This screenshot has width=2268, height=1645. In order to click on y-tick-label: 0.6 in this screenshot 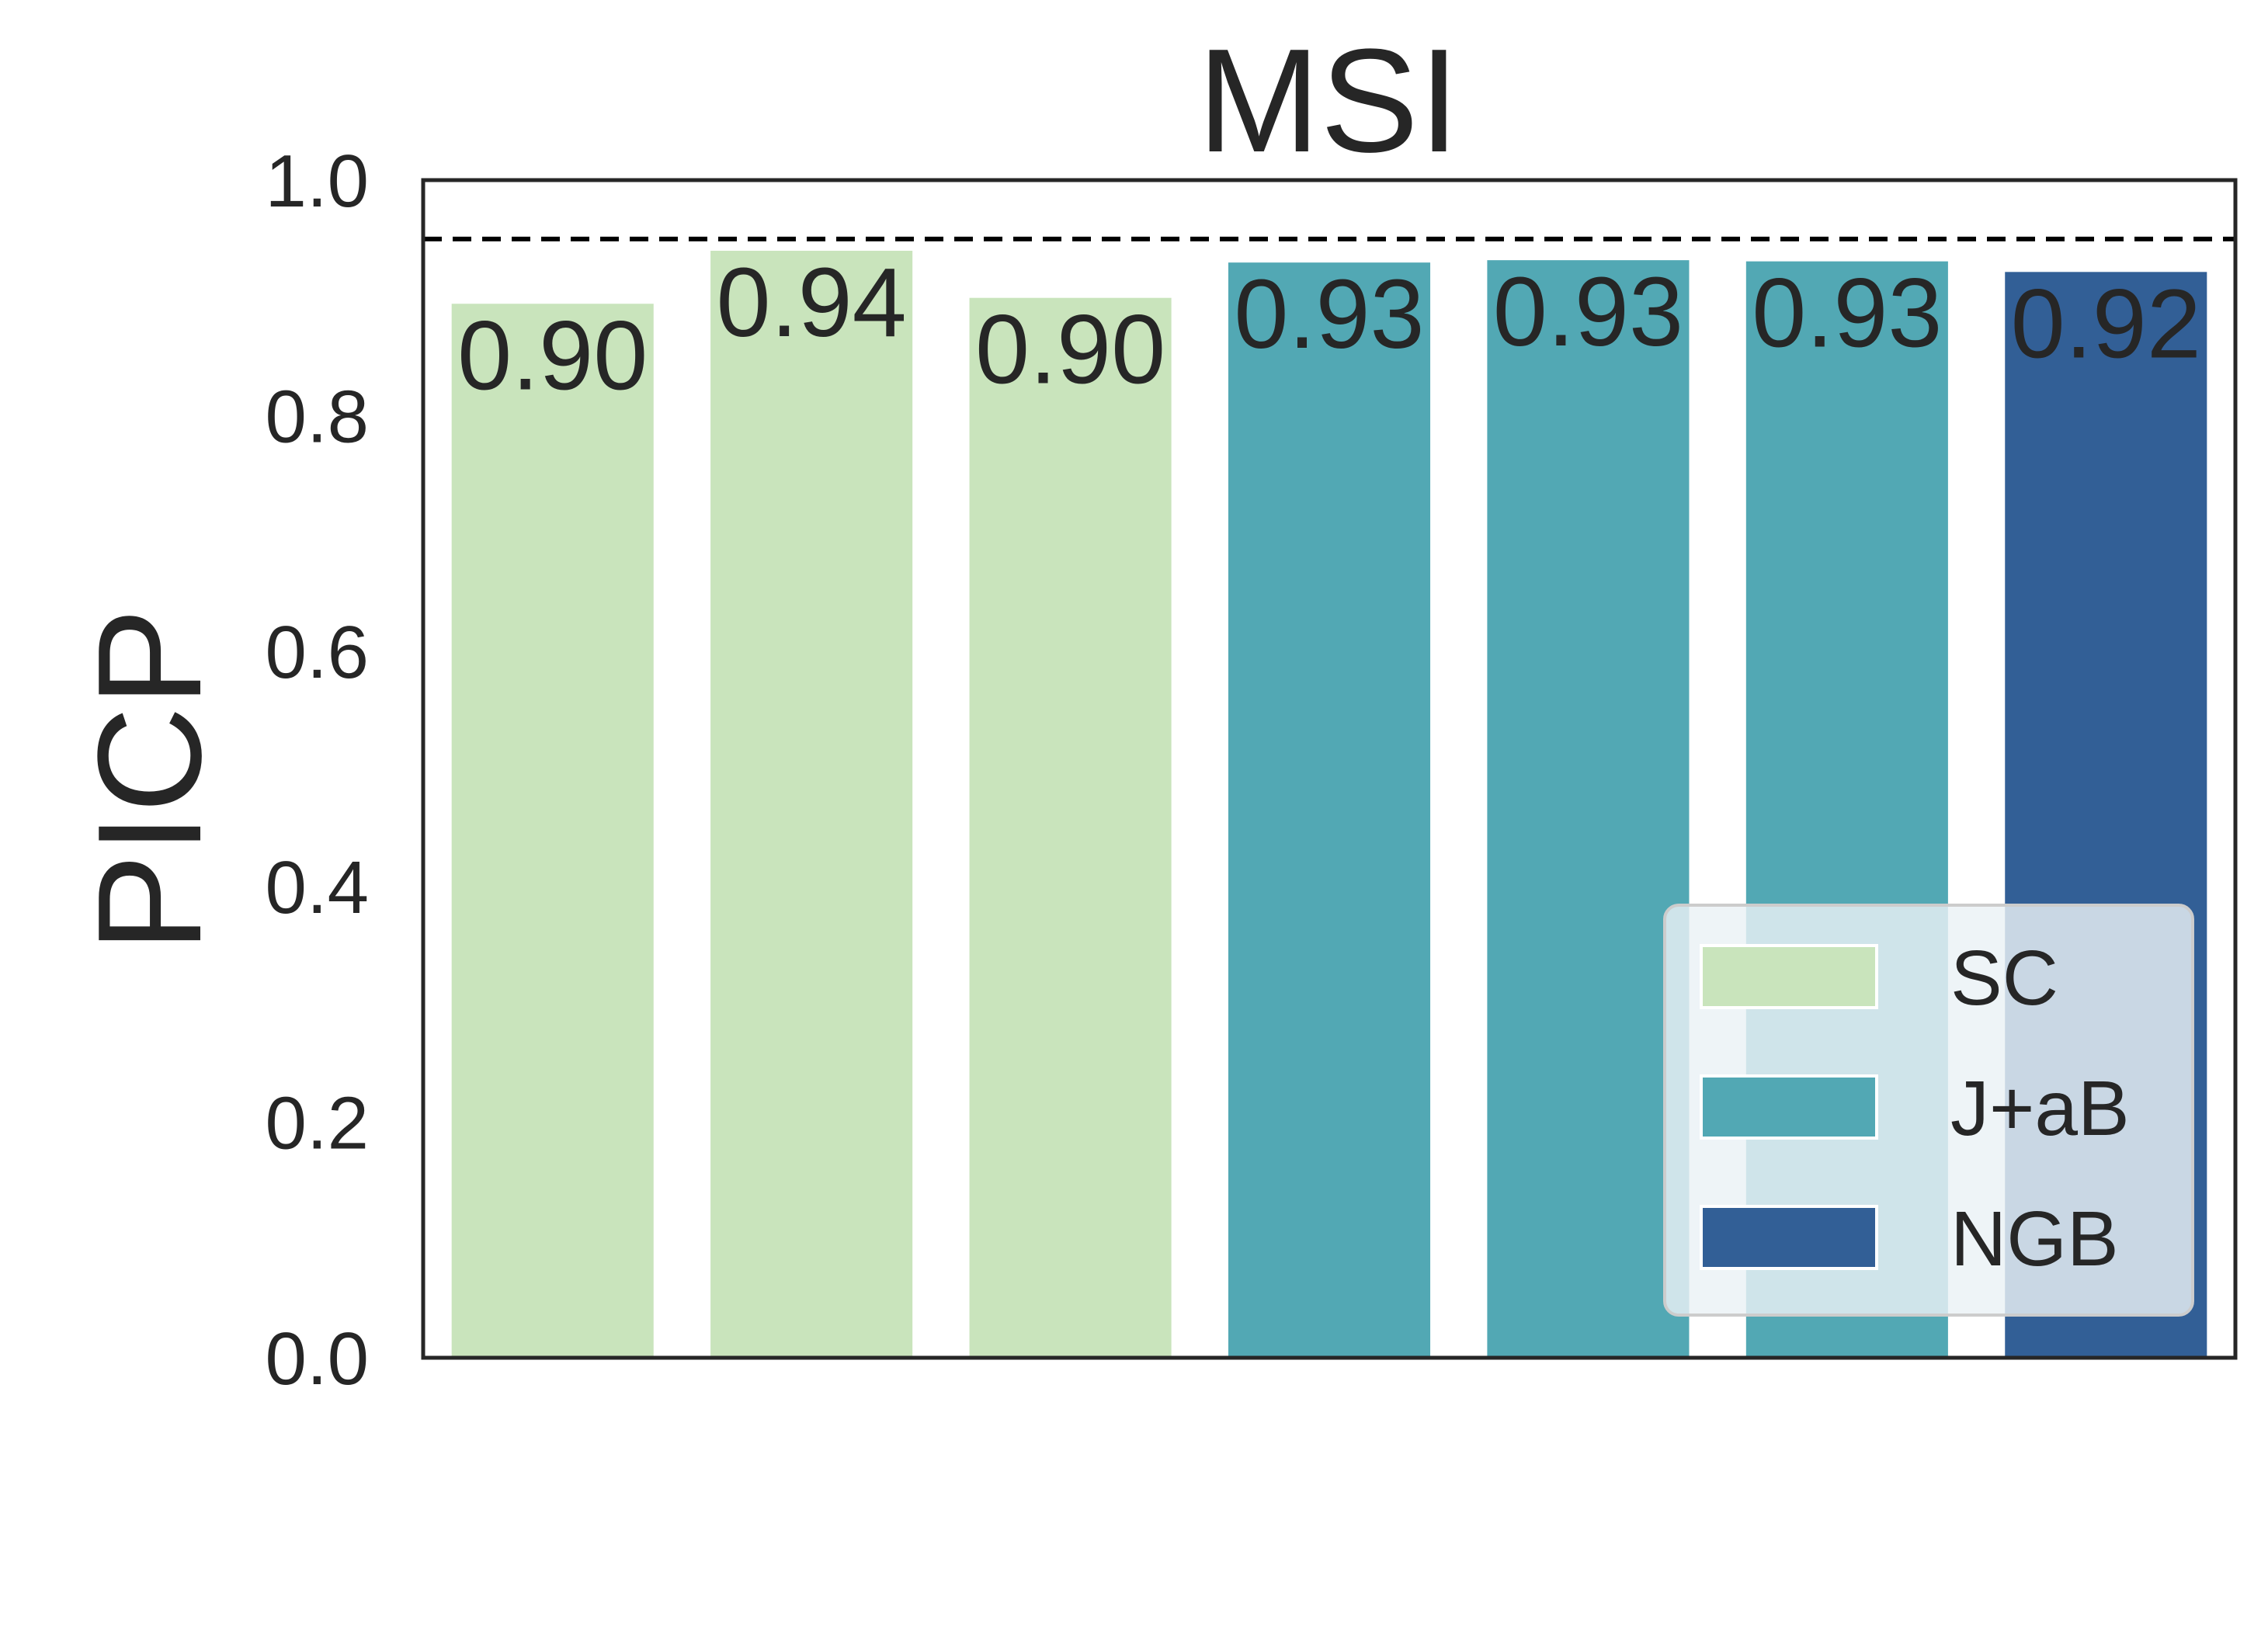, I will do `click(317, 652)`.